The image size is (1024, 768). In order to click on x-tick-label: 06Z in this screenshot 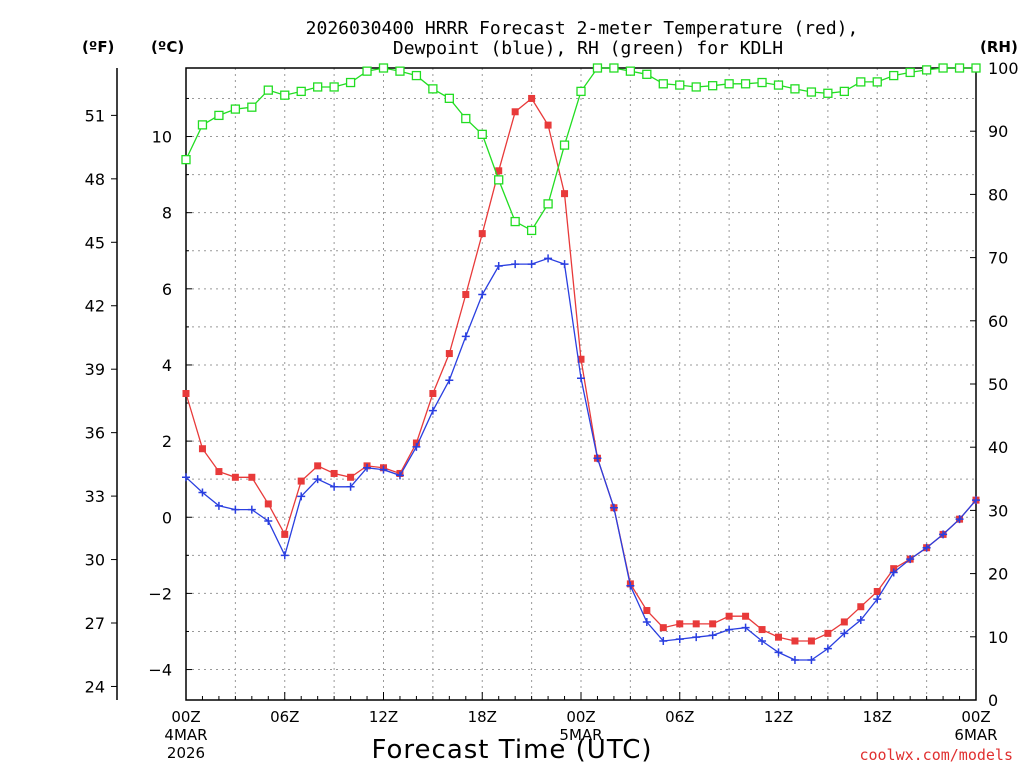, I will do `click(679, 717)`.